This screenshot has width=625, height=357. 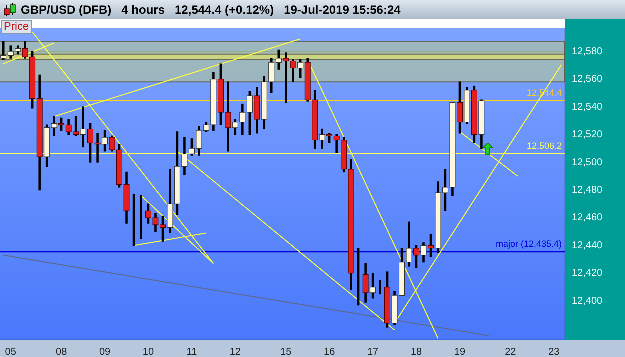 What do you see at coordinates (588, 301) in the screenshot?
I see `y-tick-label: 12,400` at bounding box center [588, 301].